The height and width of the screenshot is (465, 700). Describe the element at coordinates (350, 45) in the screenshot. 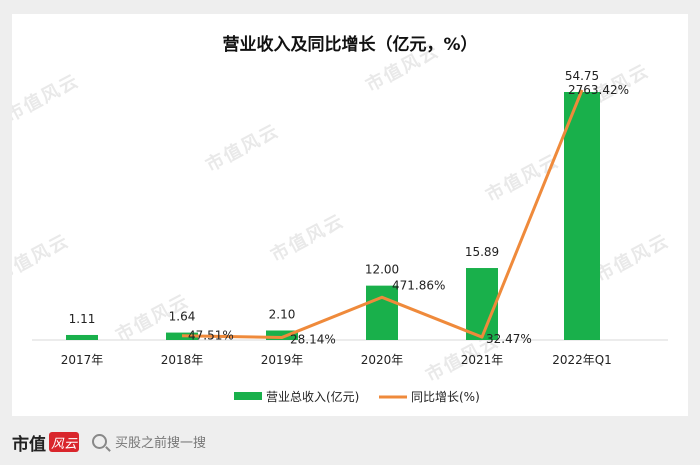

I see `chart-title: 营业收入及同比增长（亿元，%）` at that location.